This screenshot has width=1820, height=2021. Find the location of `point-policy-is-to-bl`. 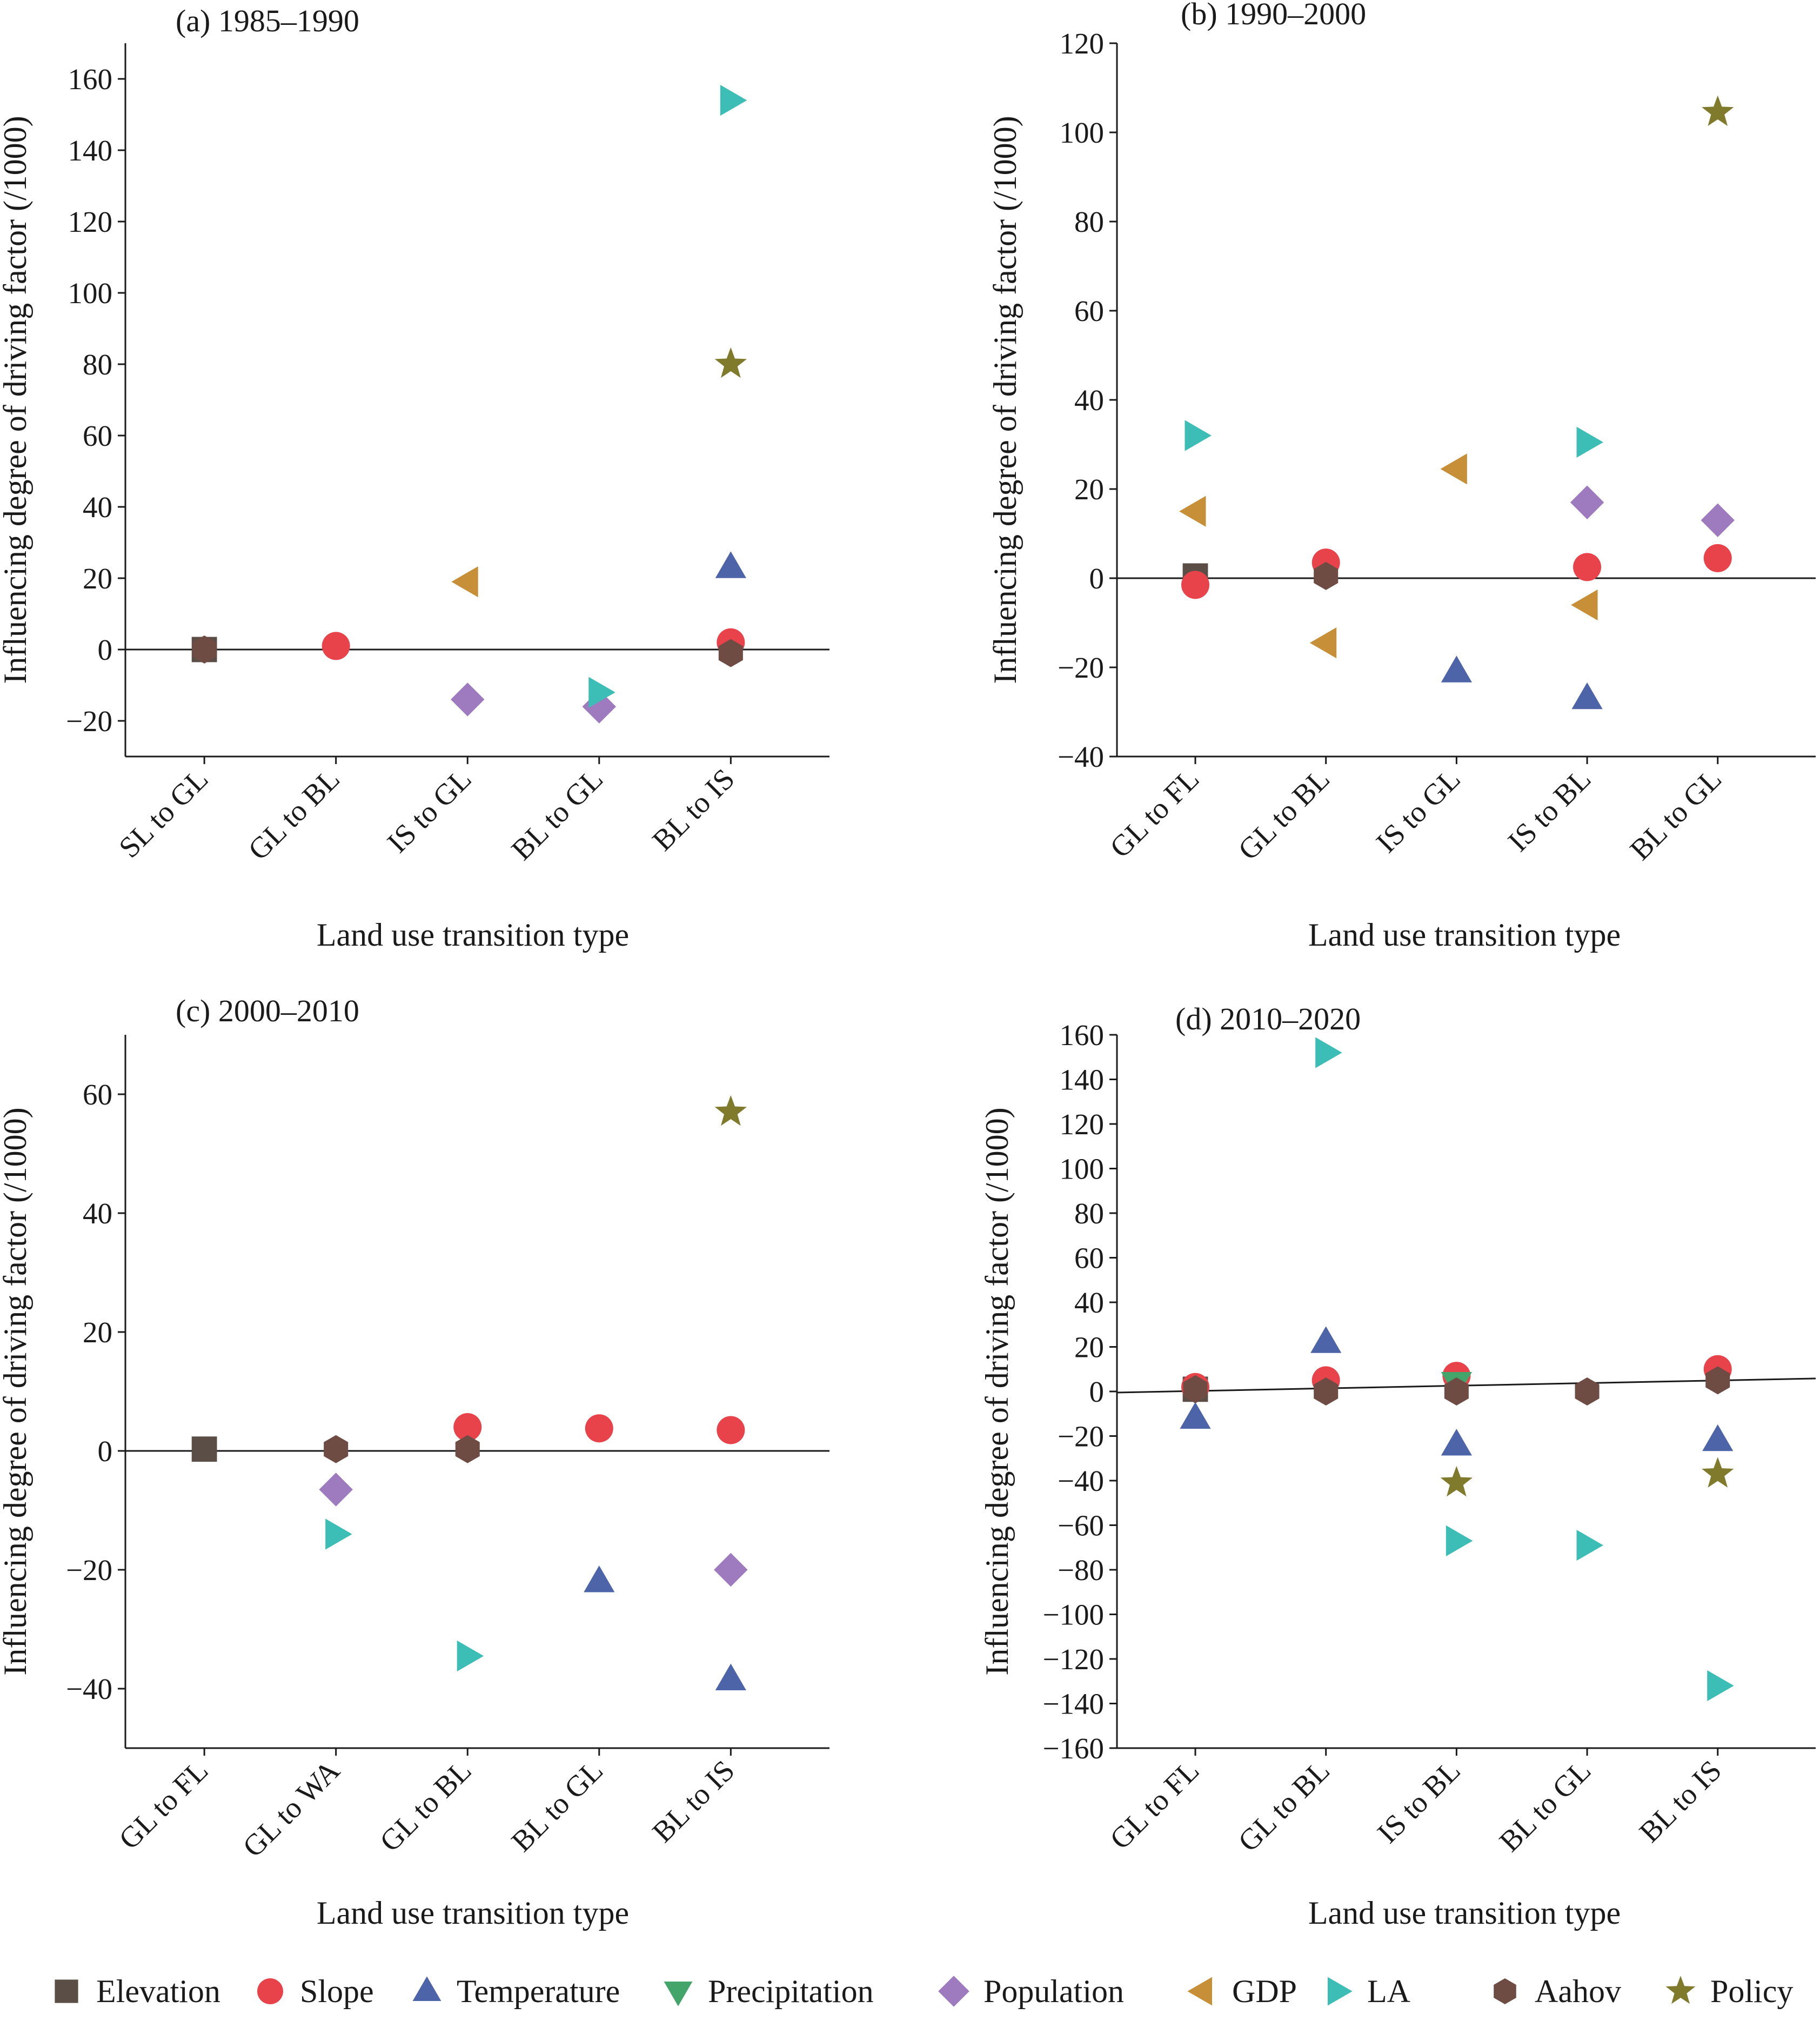

point-policy-is-to-bl is located at coordinates (1457, 1481).